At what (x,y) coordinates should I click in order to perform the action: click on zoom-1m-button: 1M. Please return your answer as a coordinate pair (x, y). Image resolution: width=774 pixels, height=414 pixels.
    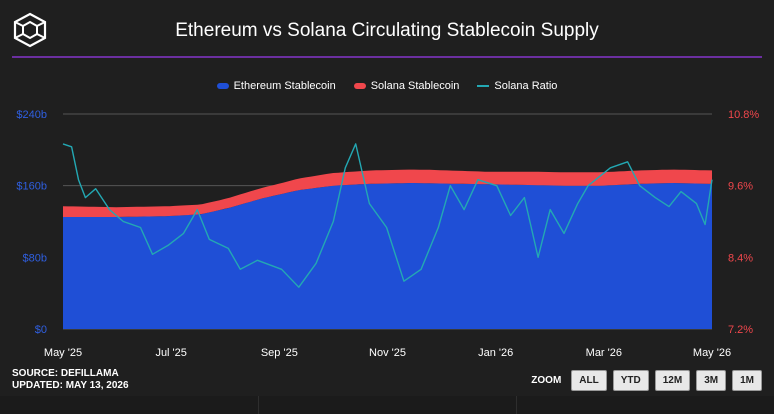
    Looking at the image, I should click on (747, 380).